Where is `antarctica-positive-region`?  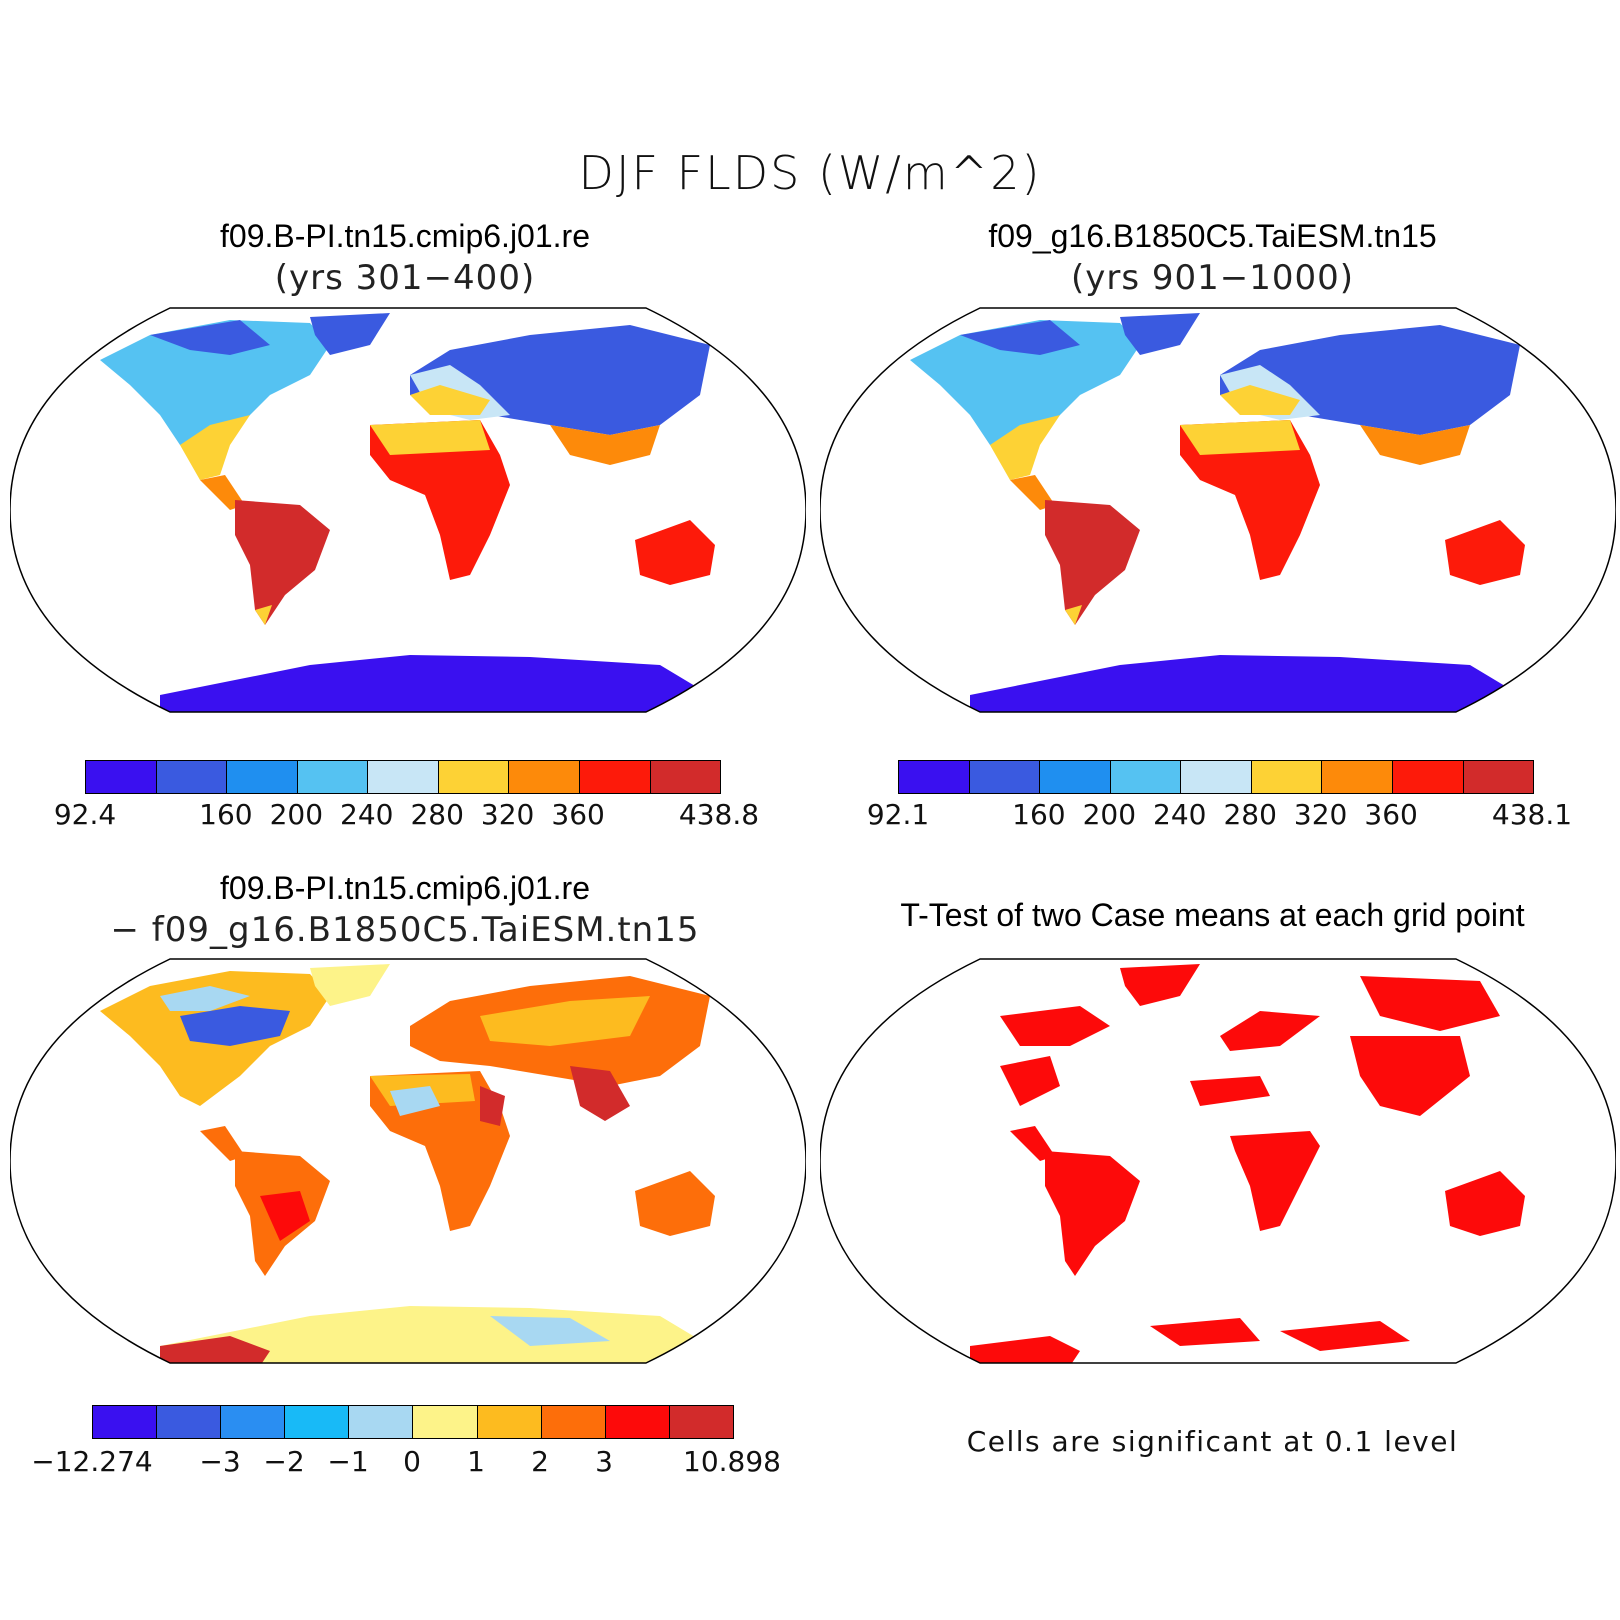
antarctica-positive-region is located at coordinates (215, 1349).